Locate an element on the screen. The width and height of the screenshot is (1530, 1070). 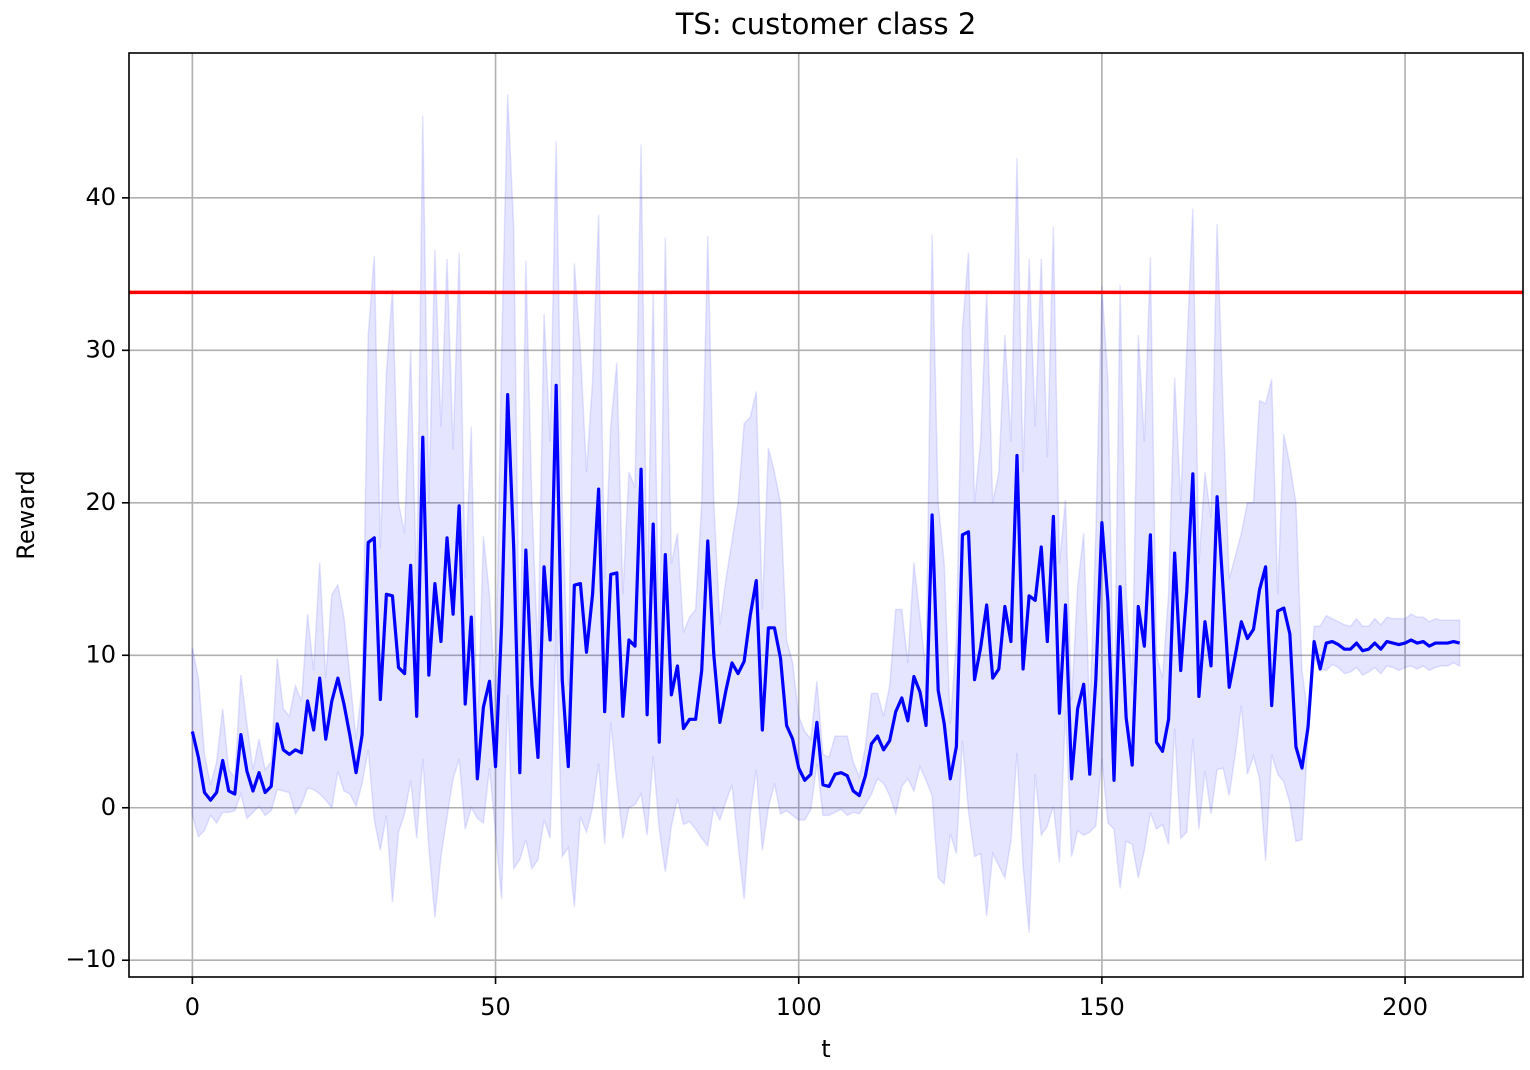
y-tick-label: 30 is located at coordinates (100, 349).